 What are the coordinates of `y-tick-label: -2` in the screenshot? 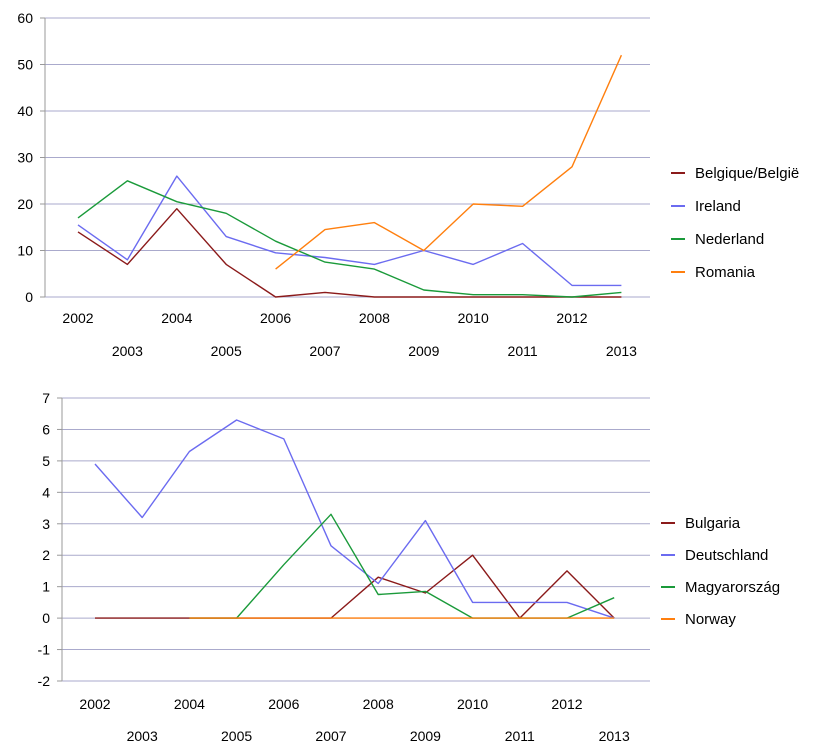 It's located at (44, 681).